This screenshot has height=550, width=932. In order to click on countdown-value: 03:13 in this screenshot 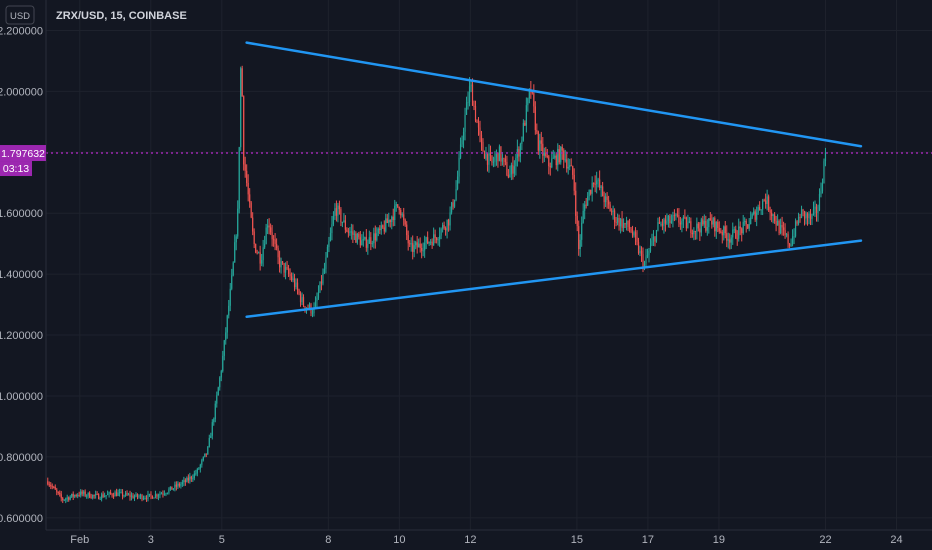, I will do `click(16, 169)`.